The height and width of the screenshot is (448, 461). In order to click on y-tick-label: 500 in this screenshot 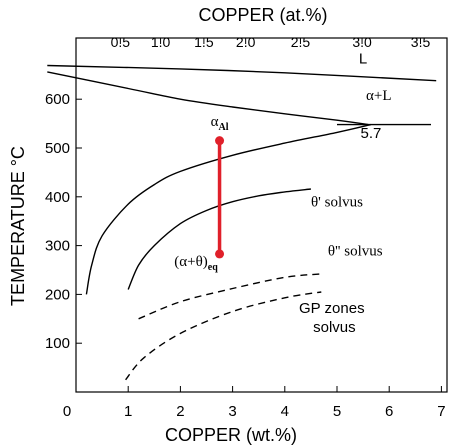, I will do `click(57, 148)`.